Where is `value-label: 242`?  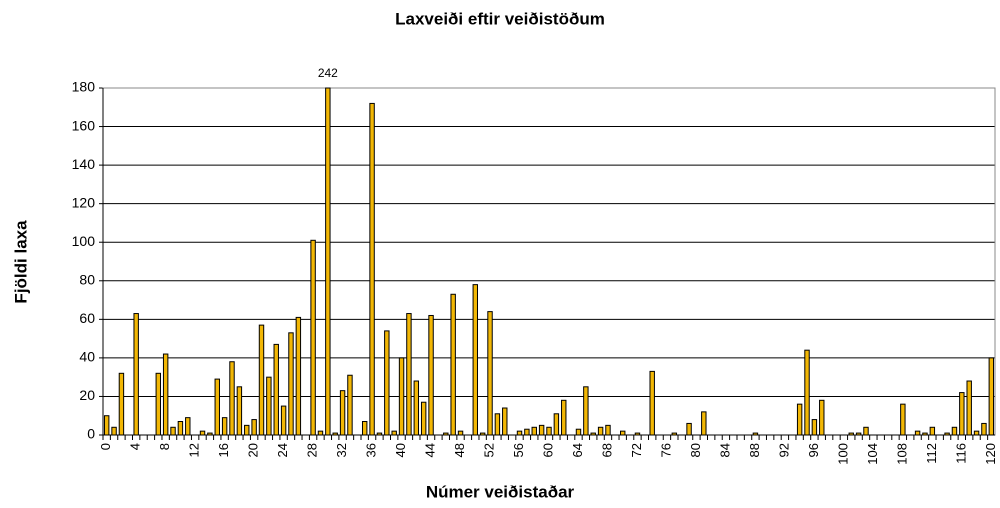
value-label: 242 is located at coordinates (328, 73).